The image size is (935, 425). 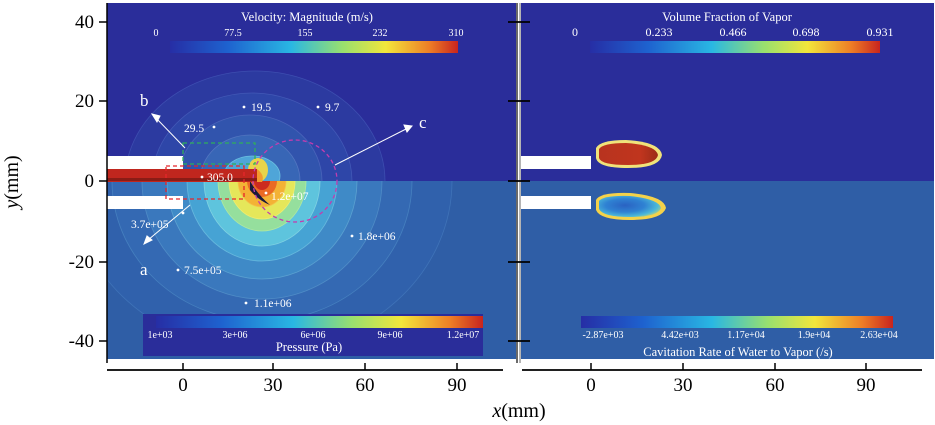 What do you see at coordinates (737, 322) in the screenshot?
I see `cavitation-colorbar-scale` at bounding box center [737, 322].